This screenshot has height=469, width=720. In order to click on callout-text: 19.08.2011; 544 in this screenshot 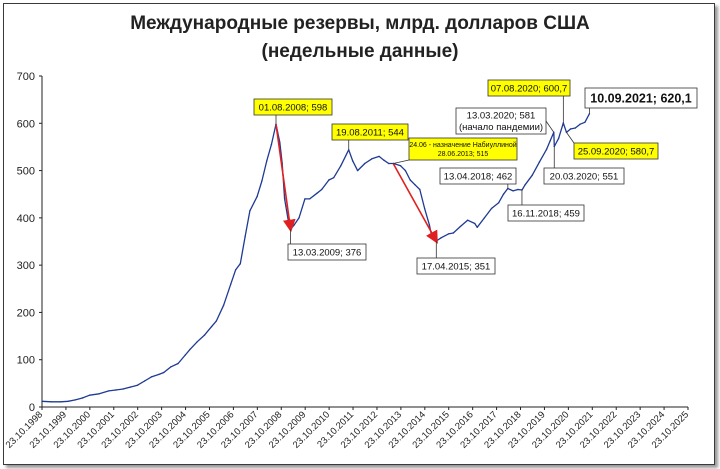, I will do `click(370, 132)`.